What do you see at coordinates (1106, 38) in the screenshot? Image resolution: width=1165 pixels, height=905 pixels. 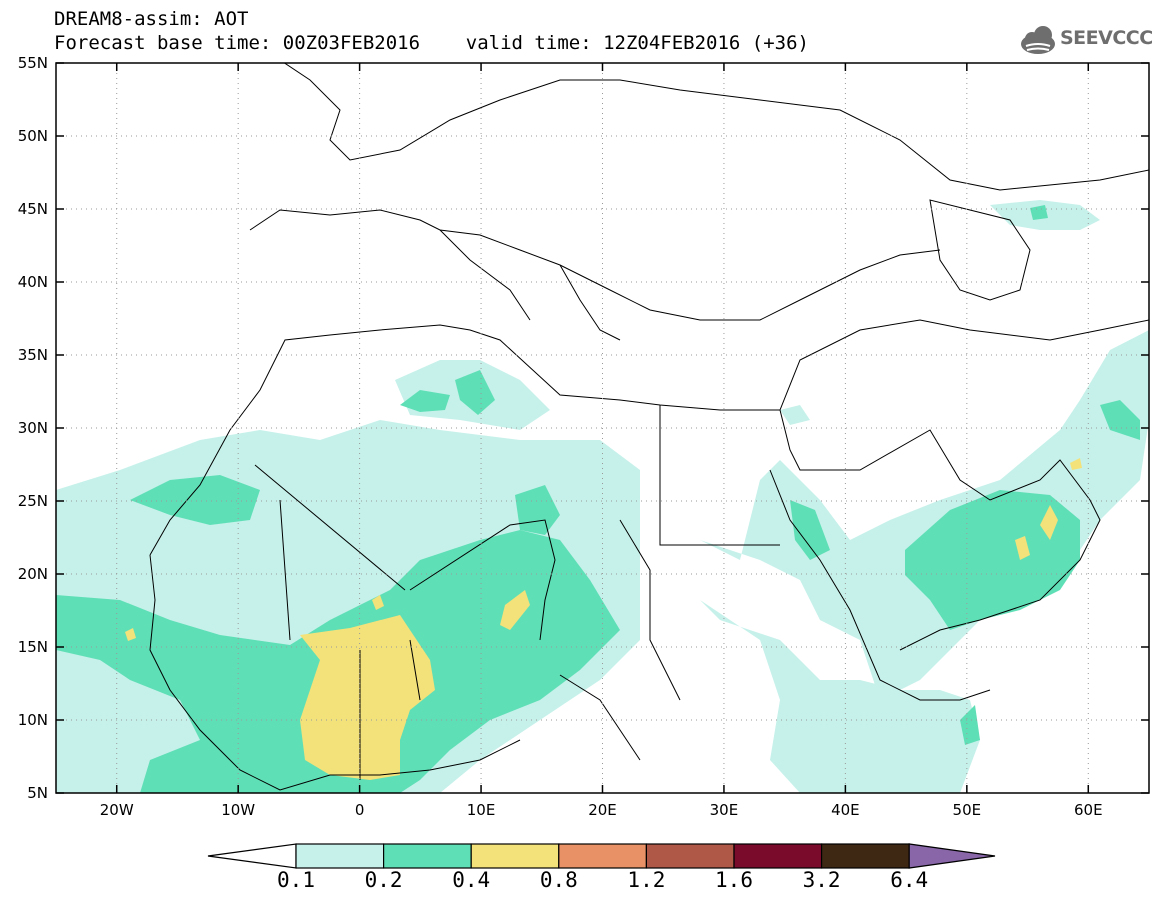 I see `logo-text: SEEVCCC` at bounding box center [1106, 38].